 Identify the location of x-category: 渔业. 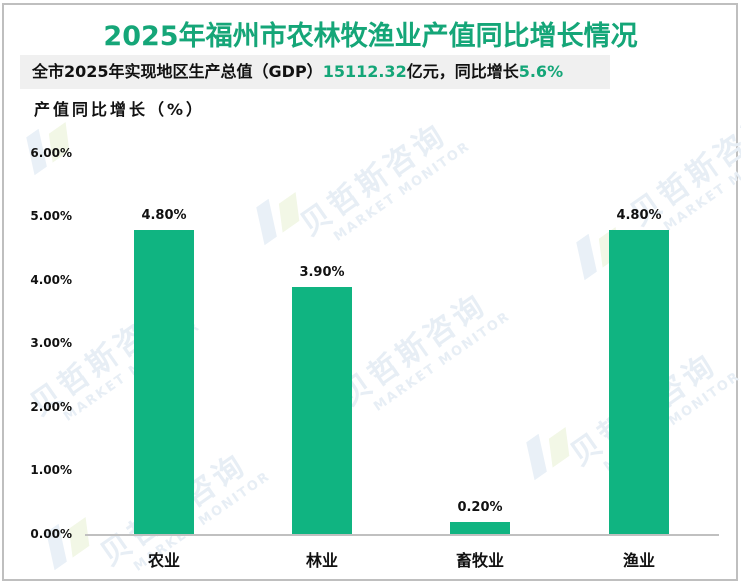
(638, 560).